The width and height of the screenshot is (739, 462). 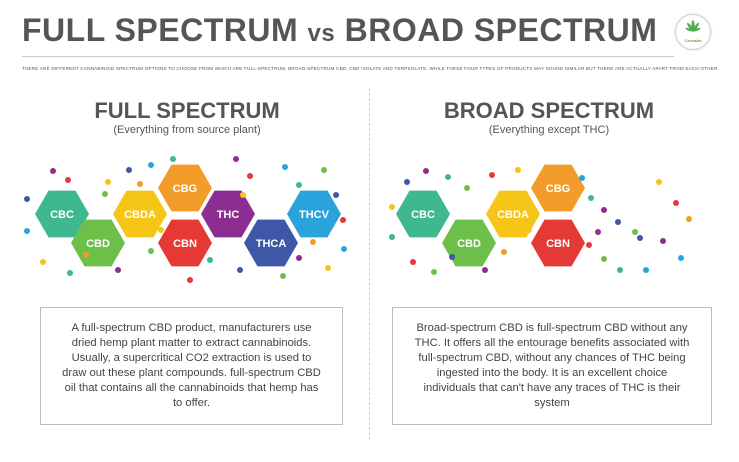 I want to click on broad-spectrum-subtitle: (Everything except THC), so click(x=549, y=130).